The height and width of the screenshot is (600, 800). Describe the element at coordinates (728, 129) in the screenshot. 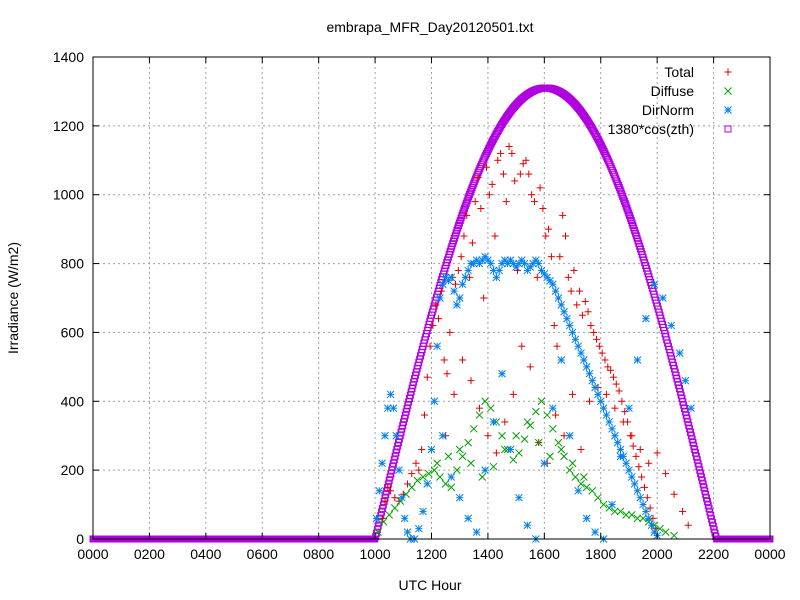

I see `legend-marker` at that location.